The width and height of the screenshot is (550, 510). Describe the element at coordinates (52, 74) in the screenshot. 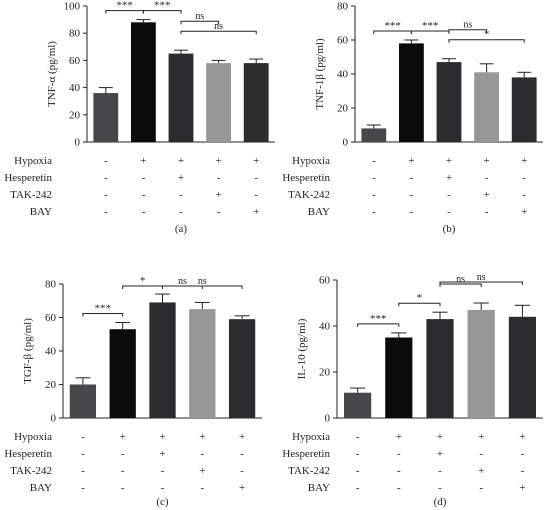

I see `y-axis-label: TNF-α (pg/ml)` at that location.